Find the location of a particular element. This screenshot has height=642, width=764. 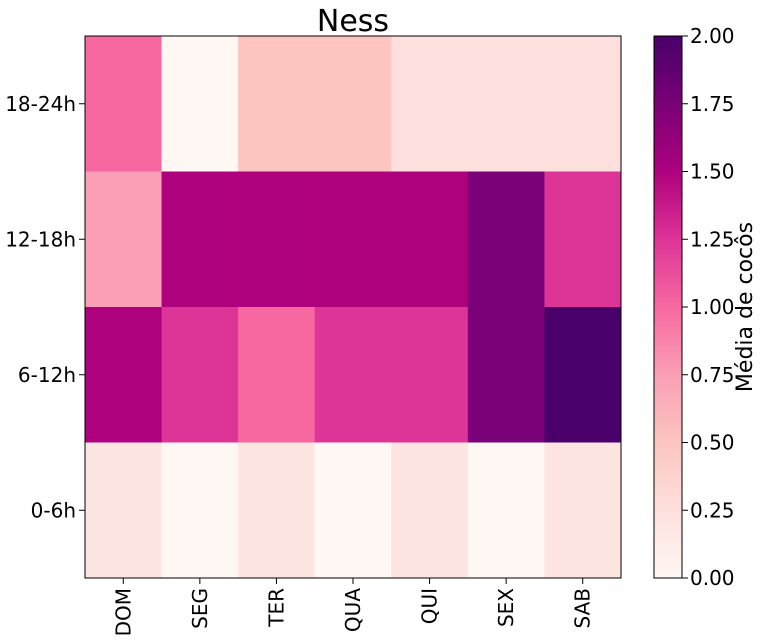

colorbar-gradient is located at coordinates (668, 307).